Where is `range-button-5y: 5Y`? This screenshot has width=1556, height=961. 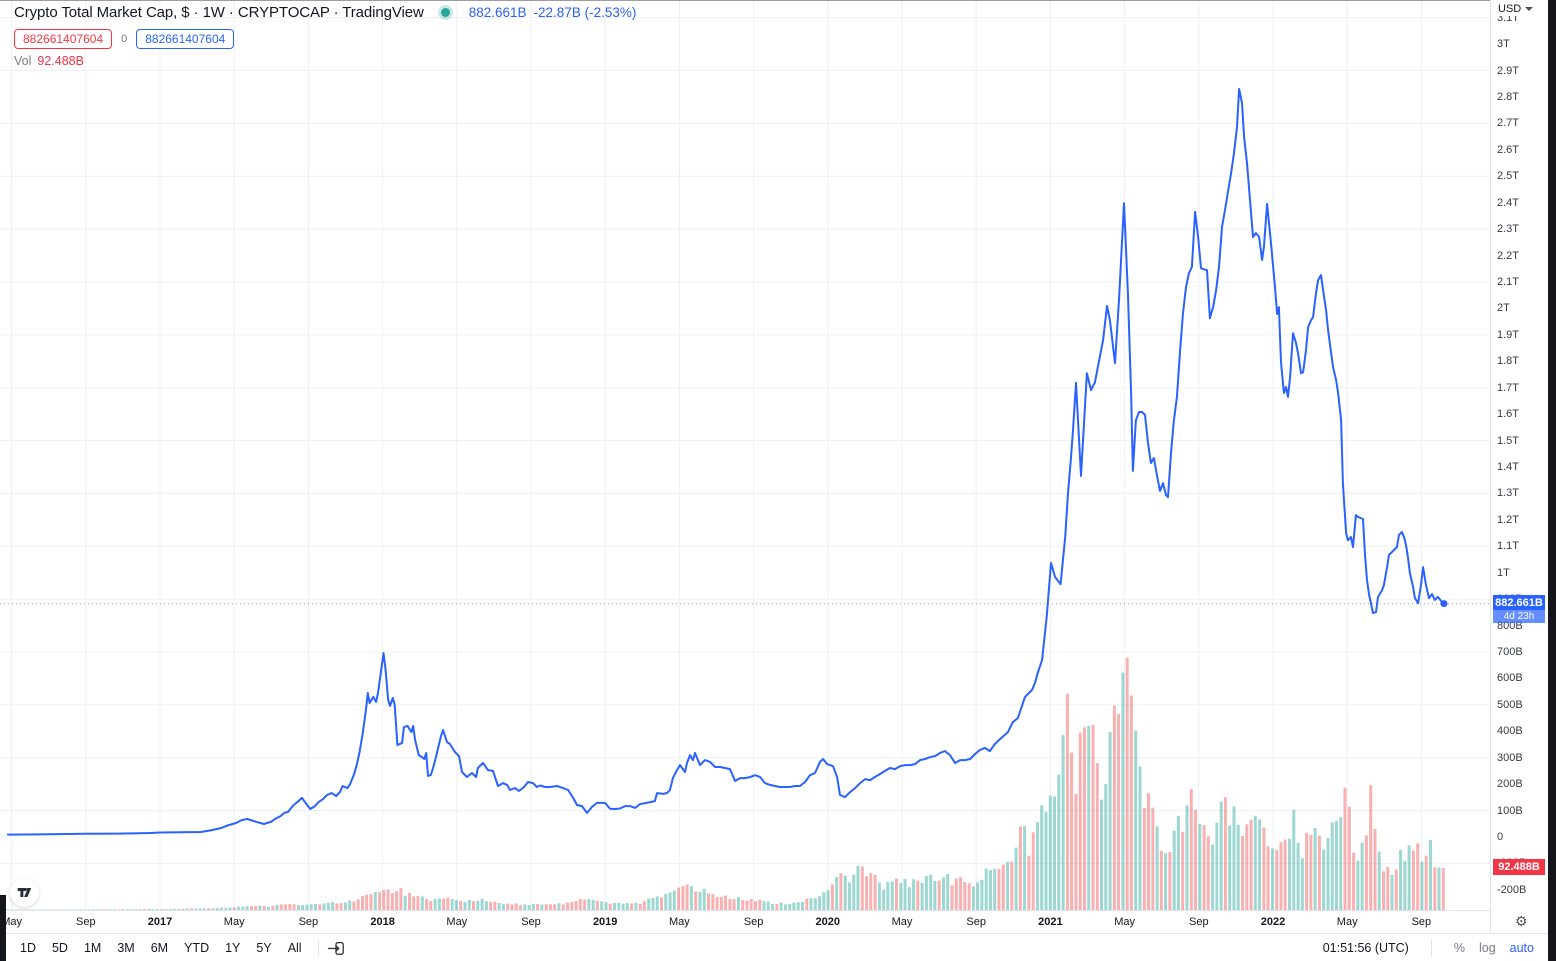 range-button-5y: 5Y is located at coordinates (264, 947).